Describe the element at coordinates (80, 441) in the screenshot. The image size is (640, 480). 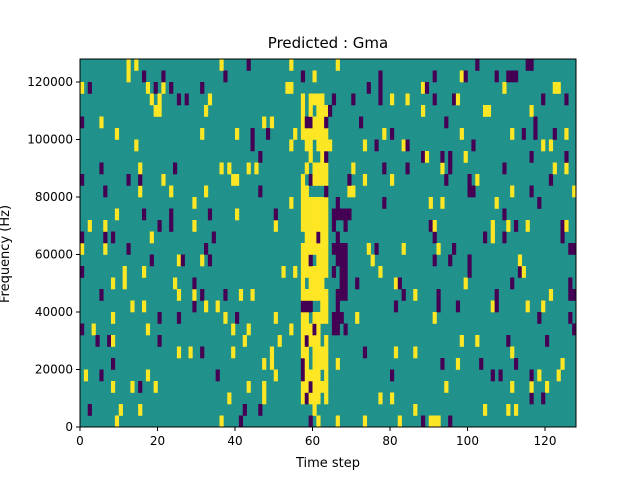
I see `x-tick-label: 0` at that location.